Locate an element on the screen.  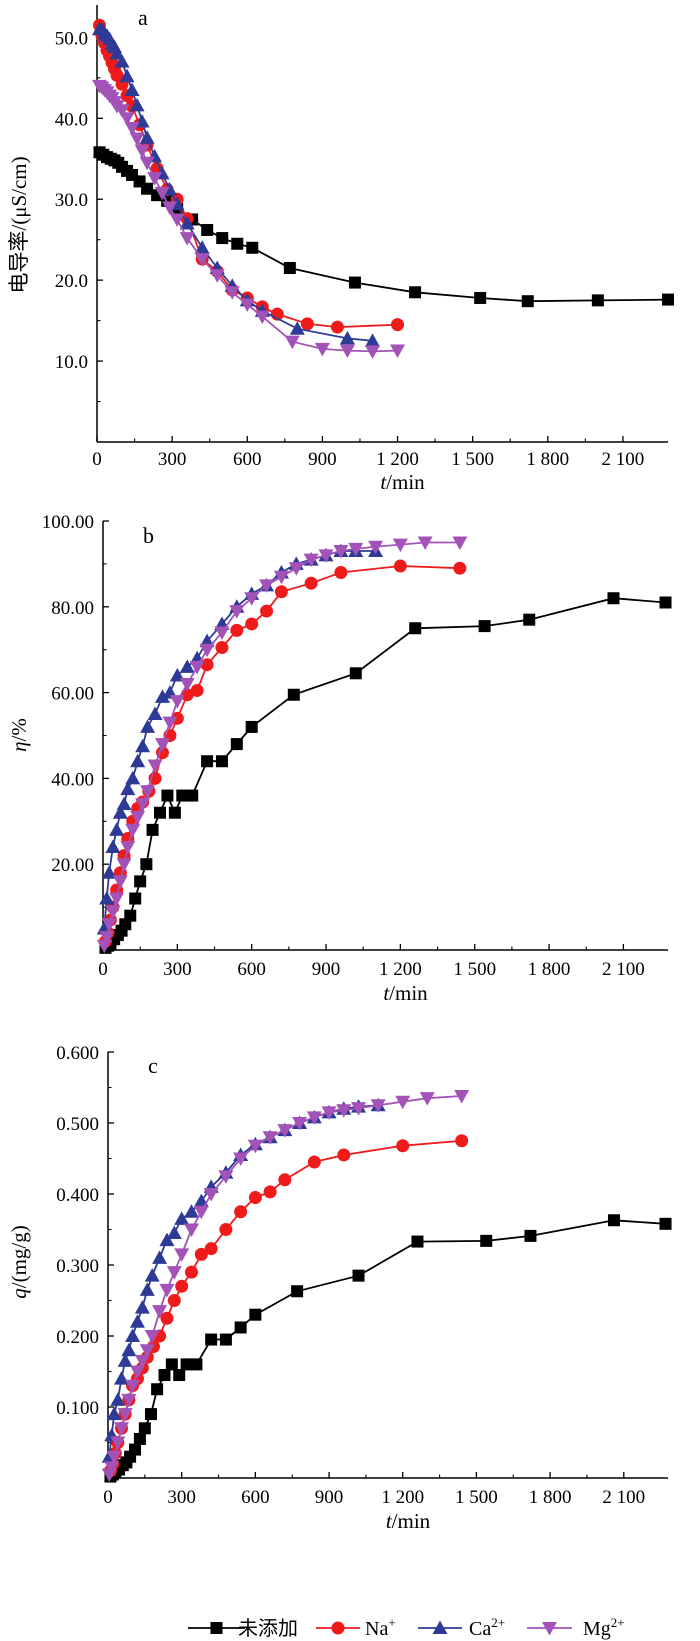
panel-letter: c is located at coordinates (153, 1065).